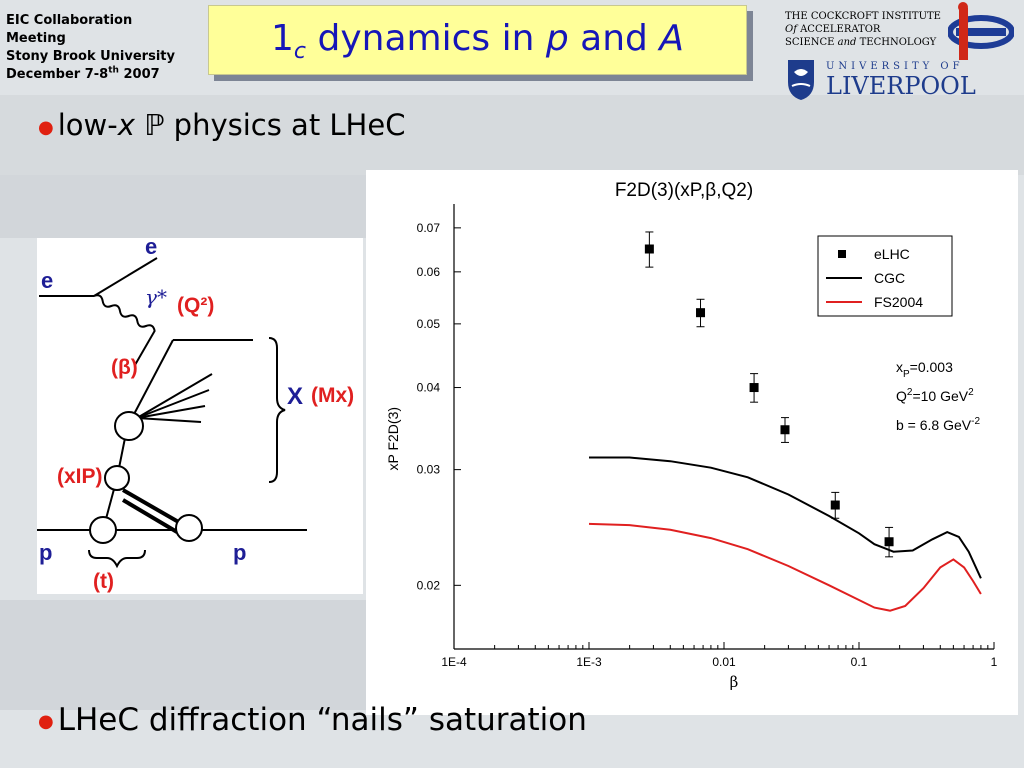 The image size is (1024, 768). I want to click on meeting-line: EIC Collaboration, so click(69, 20).